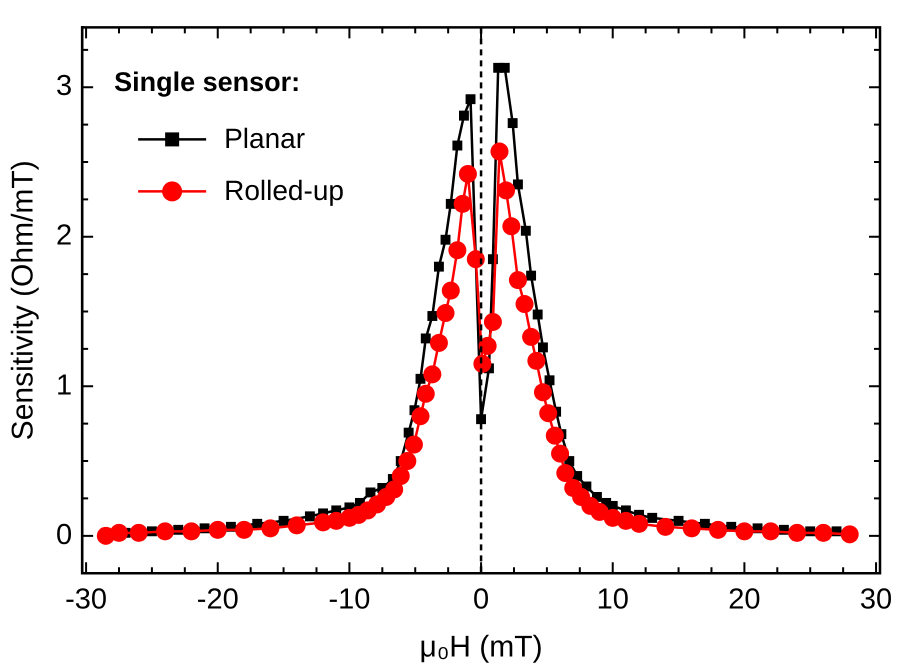 The width and height of the screenshot is (916, 670). I want to click on x-tick-label: 0, so click(481, 600).